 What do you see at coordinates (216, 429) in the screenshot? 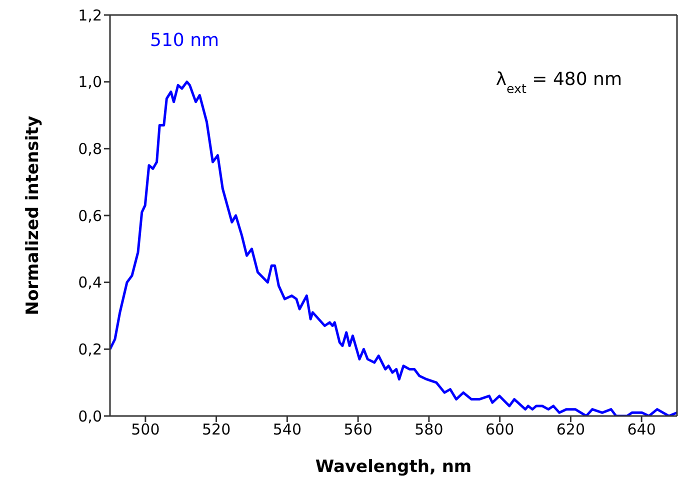
I see `x-tick-label: 520` at bounding box center [216, 429].